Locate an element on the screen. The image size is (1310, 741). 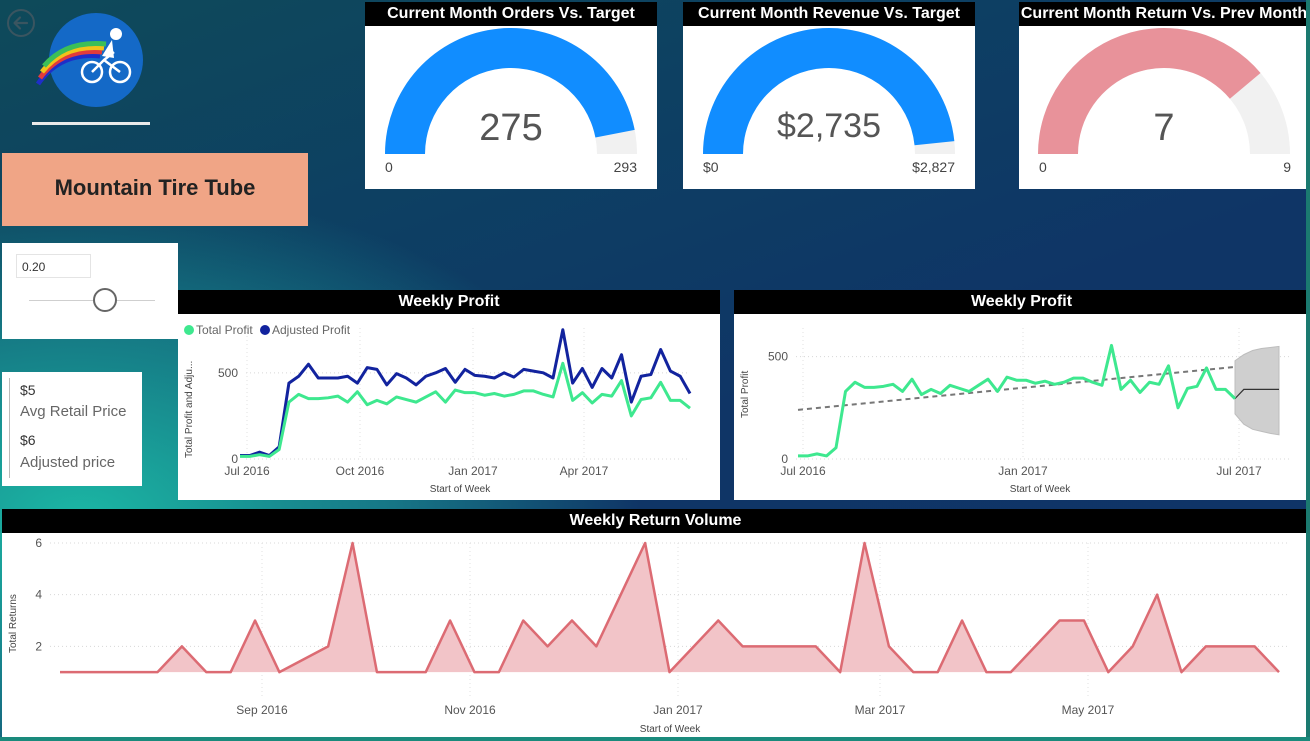
revenue-gauge-chart is located at coordinates (829, 90).